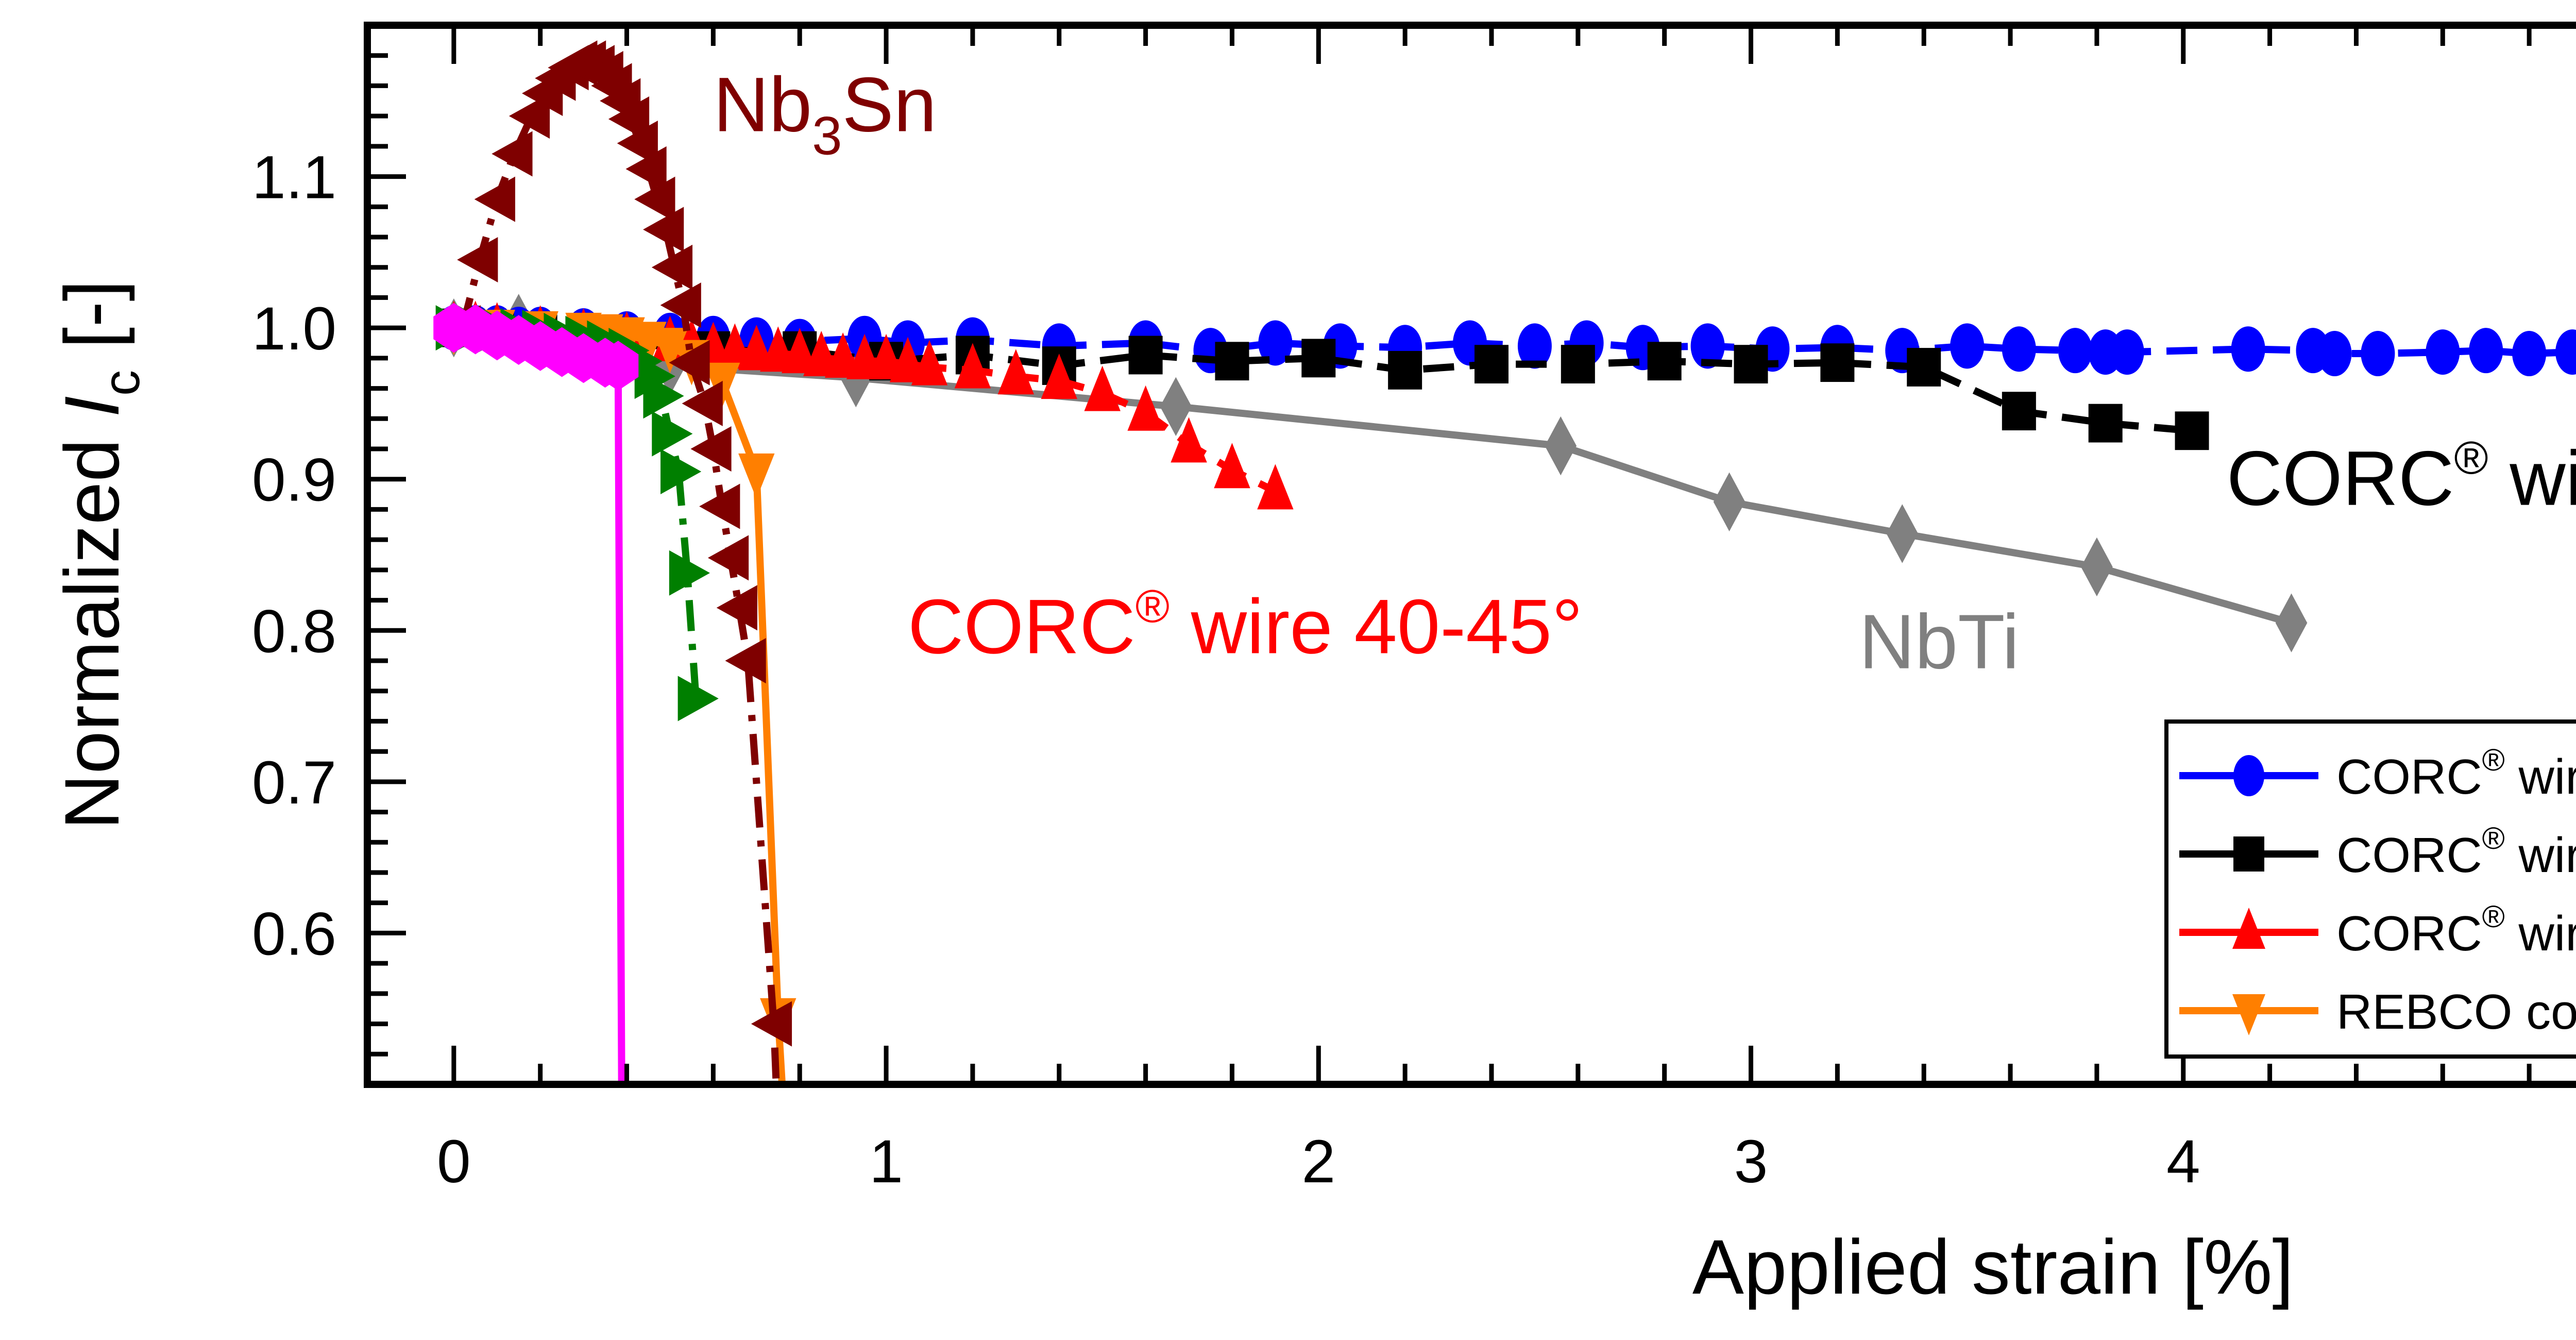 Image resolution: width=2576 pixels, height=1340 pixels. I want to click on y-tick-label: 0.8, so click(294, 631).